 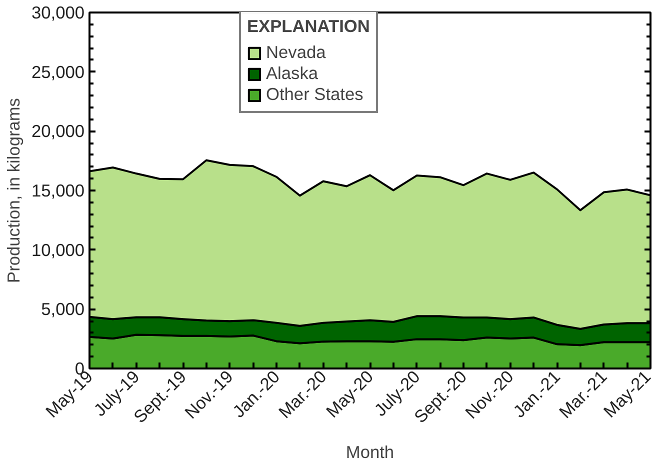 I want to click on y-tick-label: 20,000, so click(x=58, y=131).